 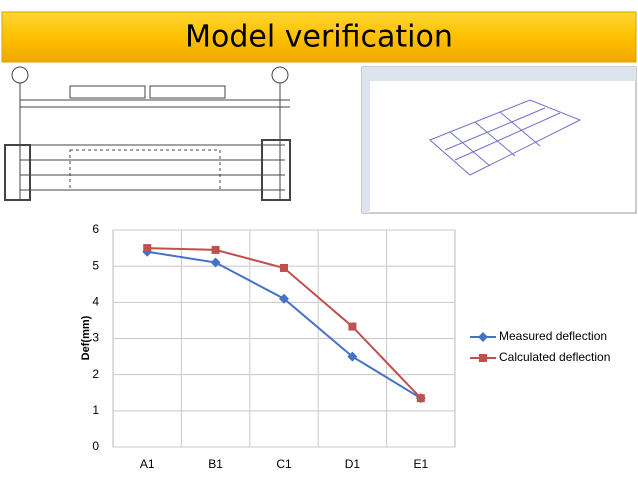 I want to click on x-tick-label: B1, so click(x=215, y=464).